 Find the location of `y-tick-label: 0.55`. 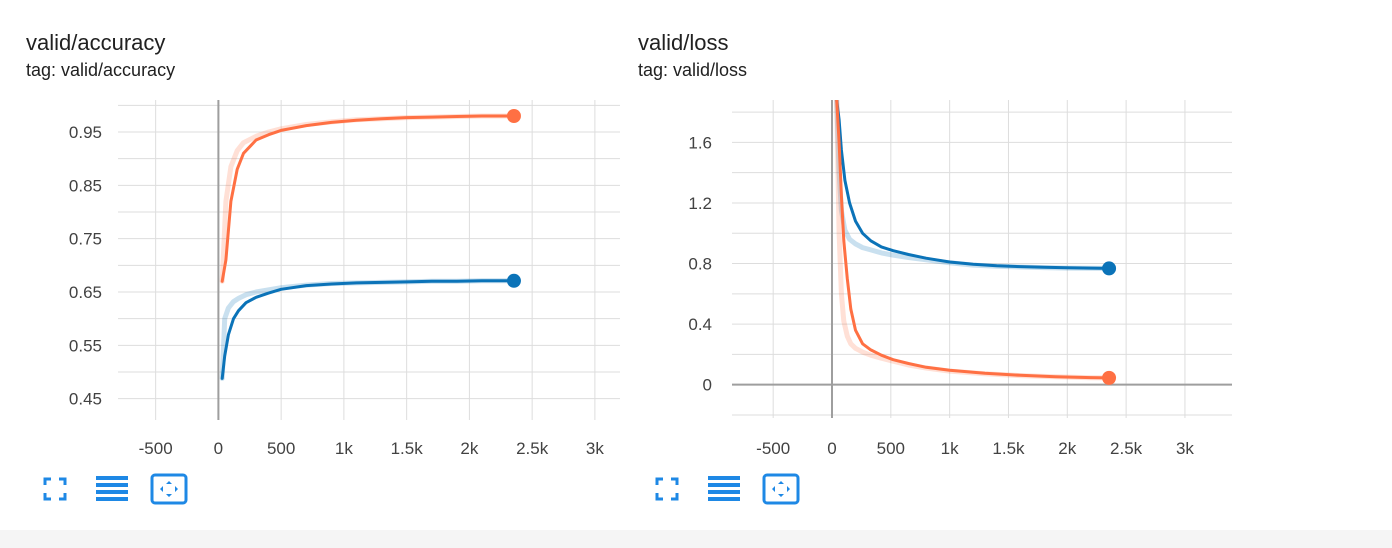

y-tick-label: 0.55 is located at coordinates (85, 345).